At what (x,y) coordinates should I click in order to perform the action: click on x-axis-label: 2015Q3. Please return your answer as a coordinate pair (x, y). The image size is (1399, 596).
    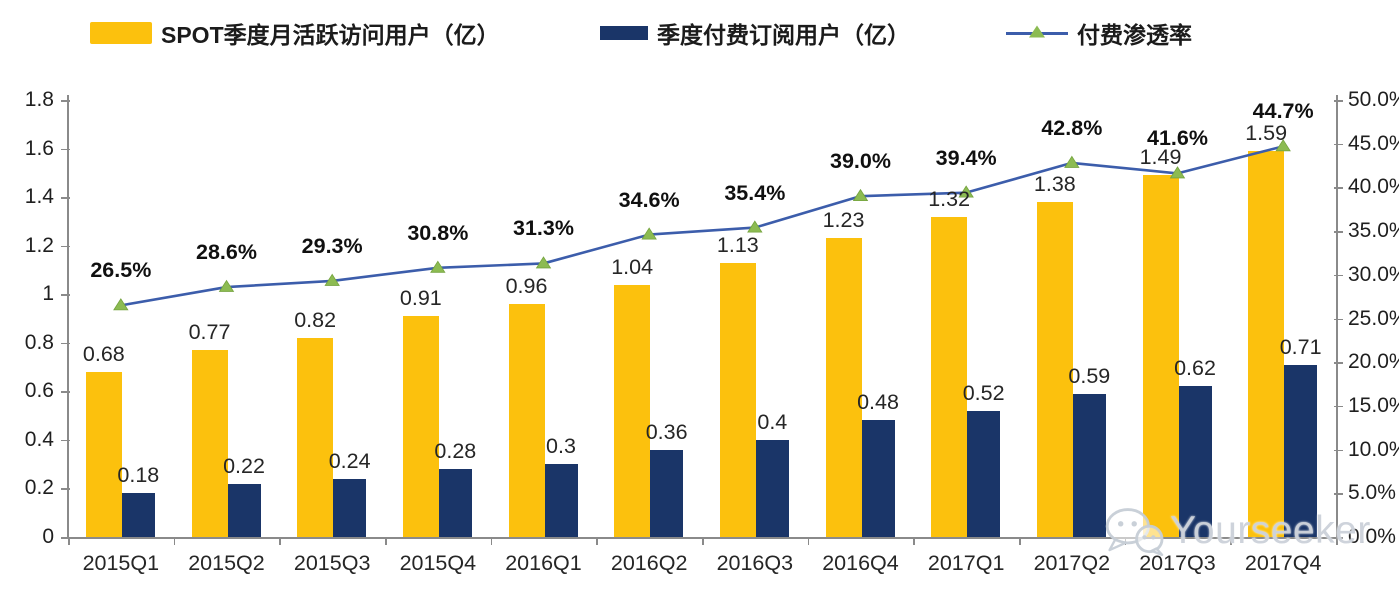
    Looking at the image, I should click on (332, 563).